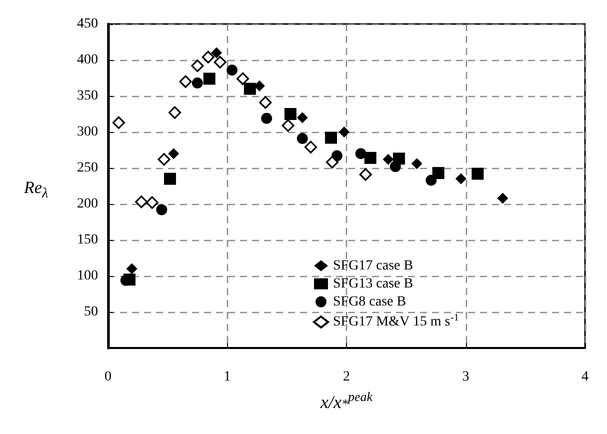 Image resolution: width=607 pixels, height=434 pixels. I want to click on legend-label: SFG8 case B, so click(369, 302).